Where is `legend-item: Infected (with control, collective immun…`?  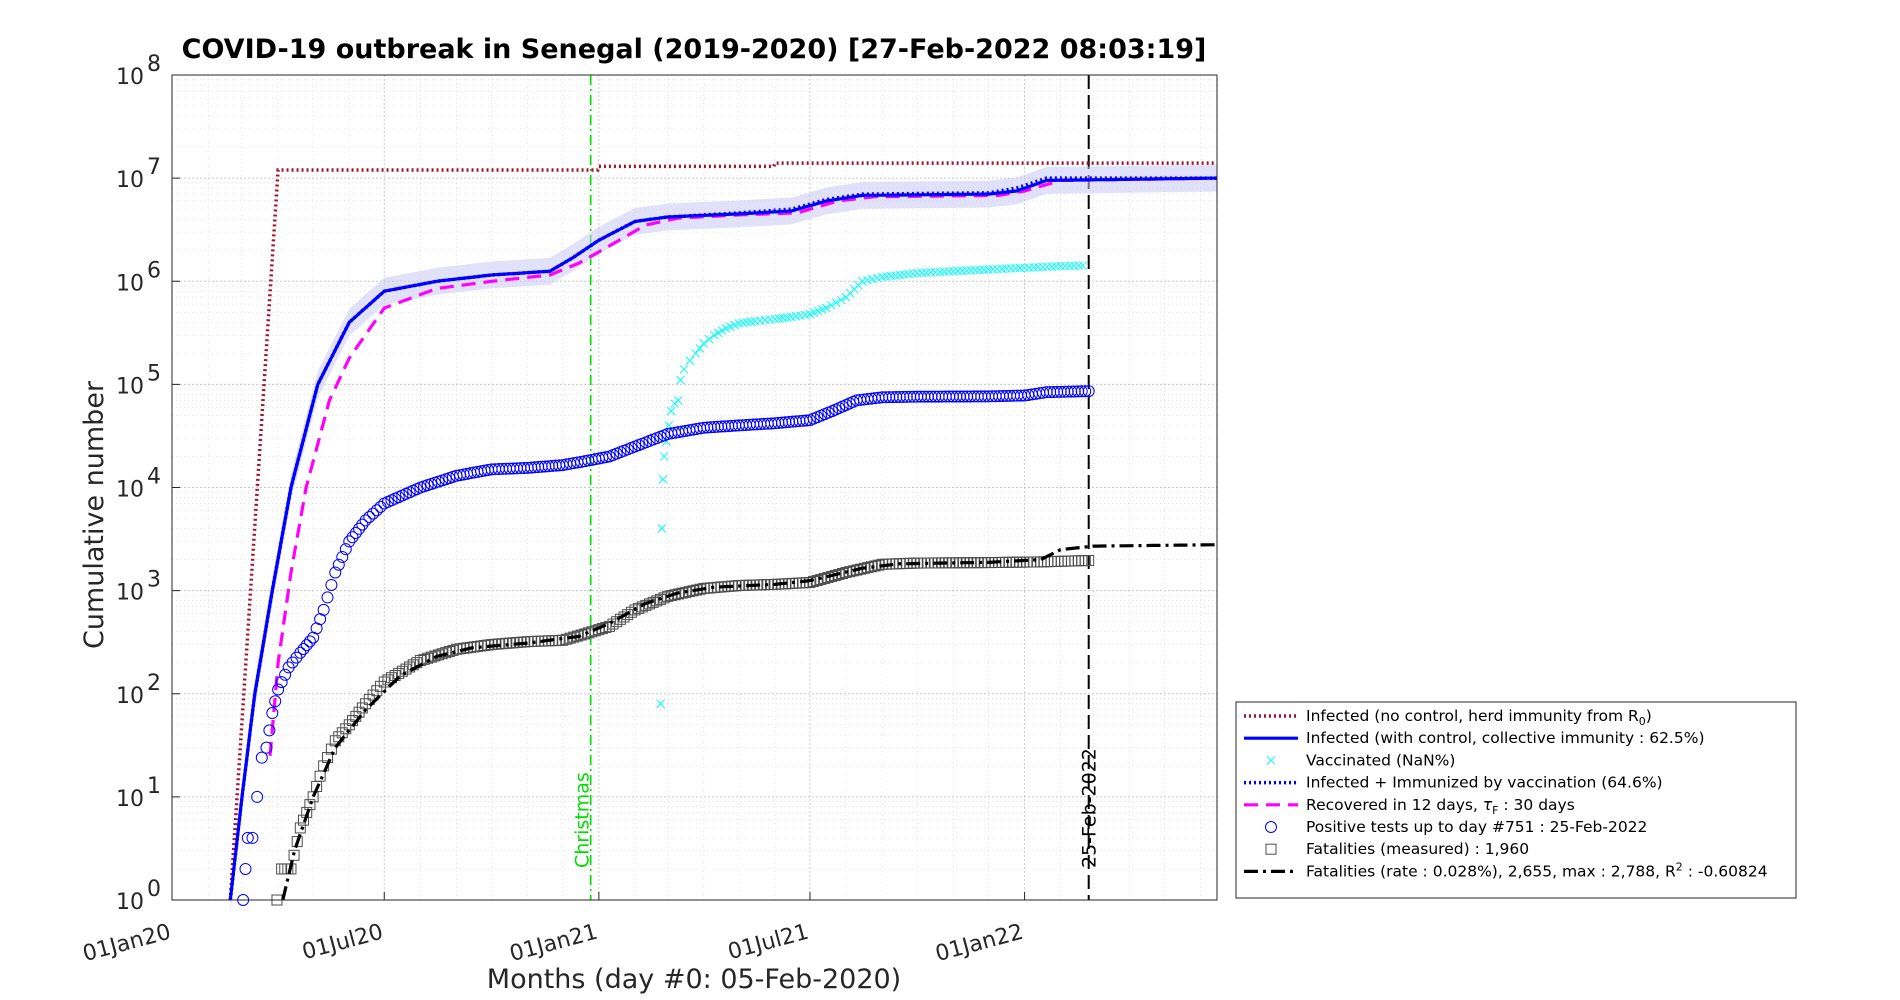
legend-item: Infected (with control, collective immun… is located at coordinates (1474, 738).